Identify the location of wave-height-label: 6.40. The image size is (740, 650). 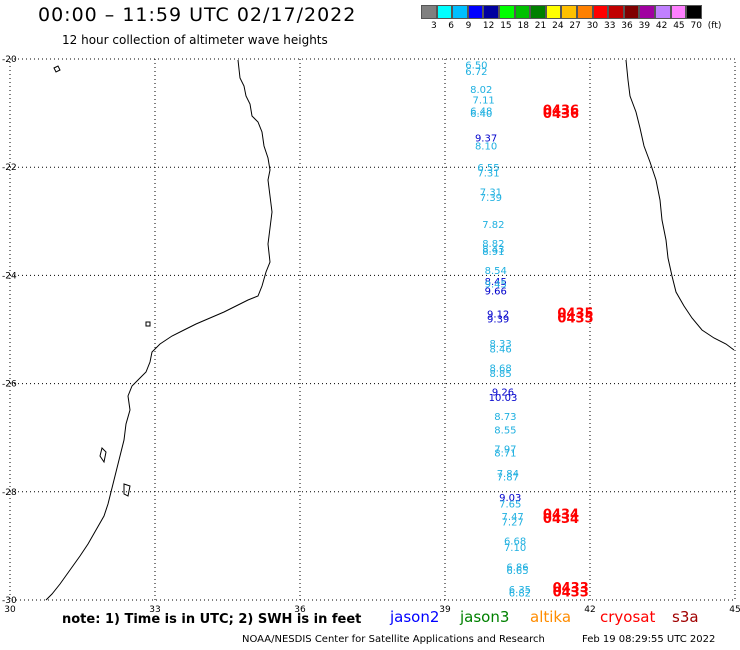
(481, 114).